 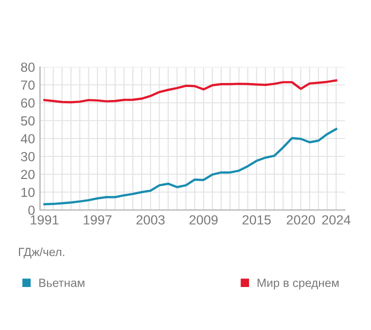 I want to click on x-tick-label: 2003, so click(x=150, y=220).